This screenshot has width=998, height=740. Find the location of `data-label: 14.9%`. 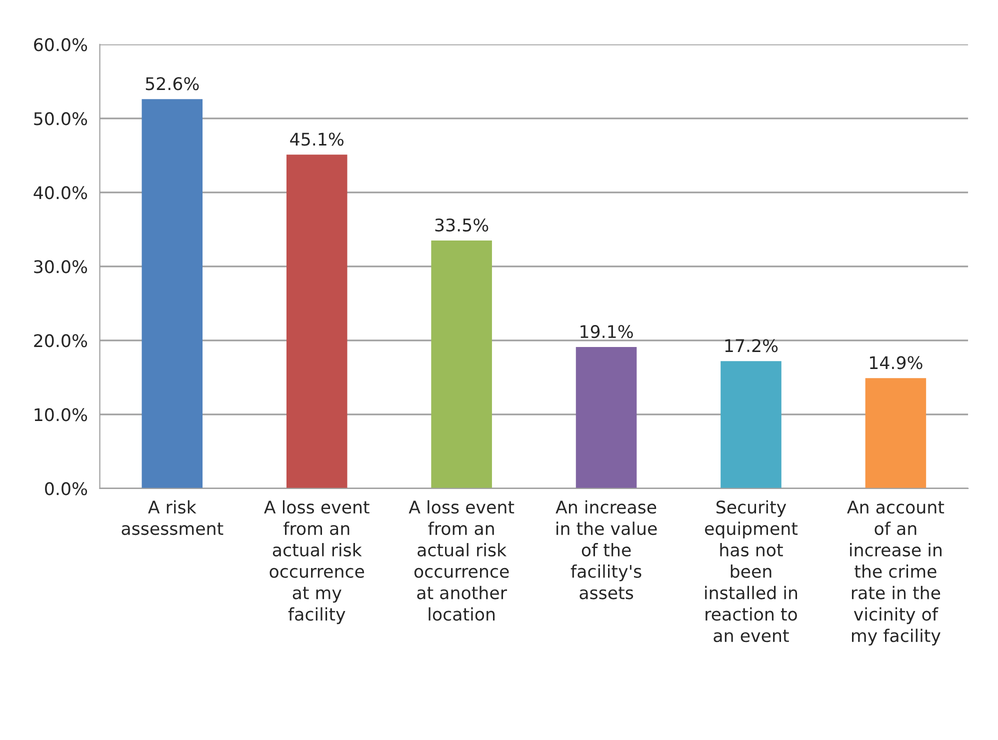

data-label: 14.9% is located at coordinates (896, 363).